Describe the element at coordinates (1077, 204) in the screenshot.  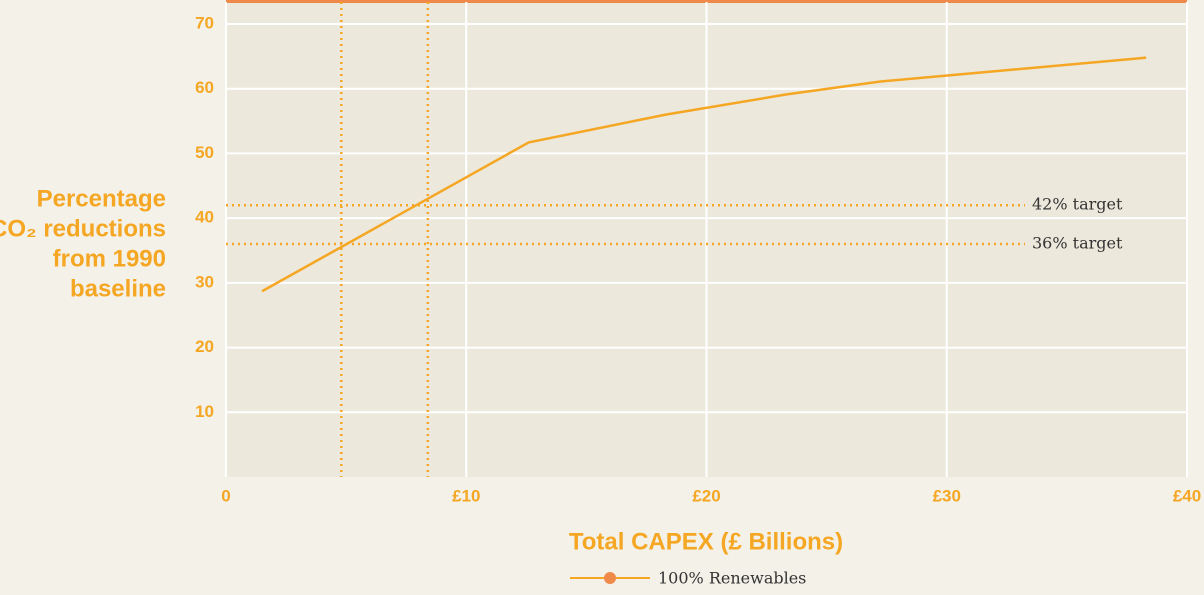
I see `target-label: 42% target` at that location.